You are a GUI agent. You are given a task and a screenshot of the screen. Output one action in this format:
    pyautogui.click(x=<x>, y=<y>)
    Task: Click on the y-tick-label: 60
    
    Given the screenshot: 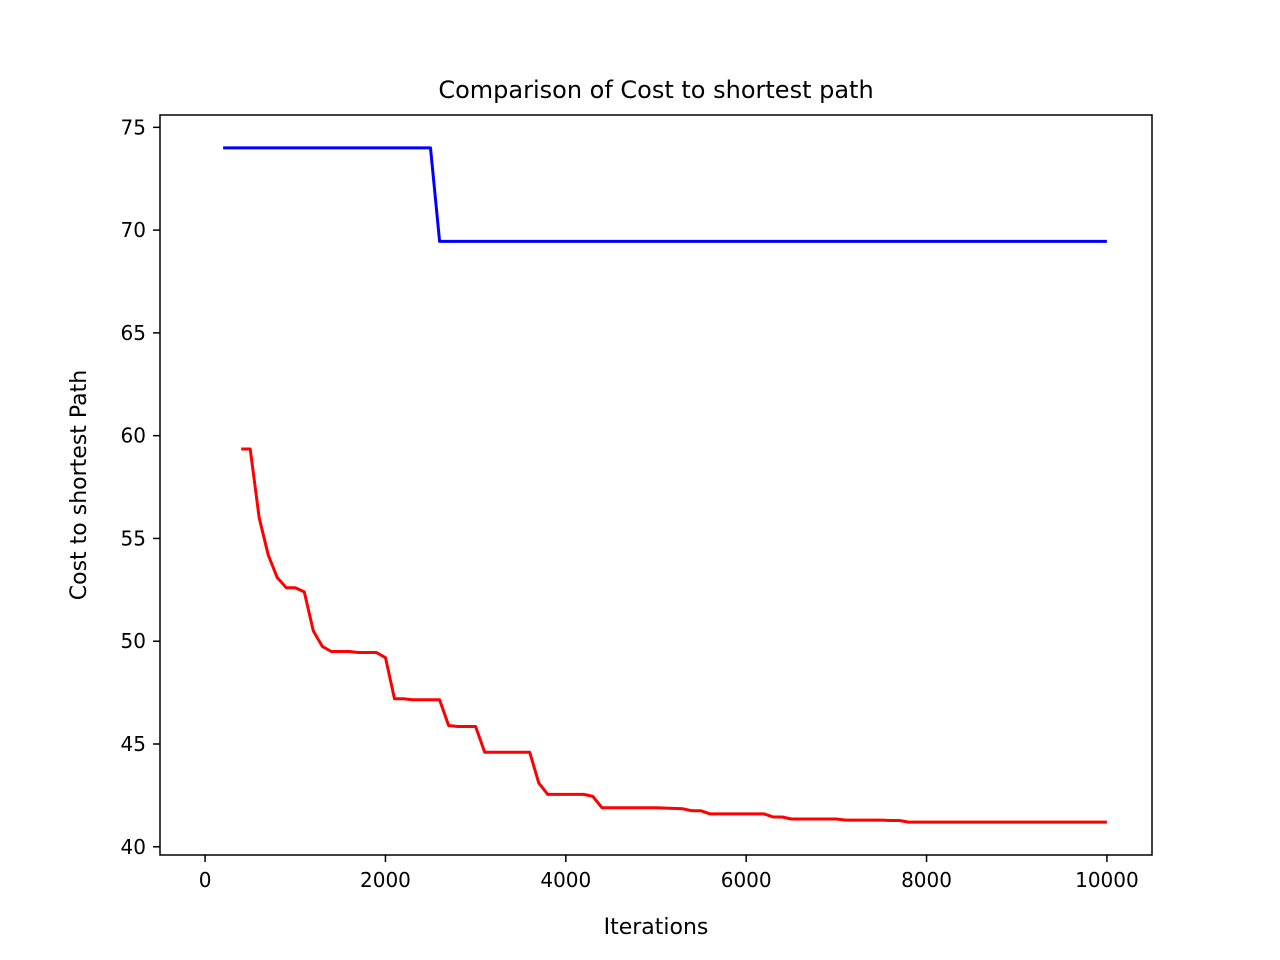 What is the action you would take?
    pyautogui.click(x=133, y=436)
    